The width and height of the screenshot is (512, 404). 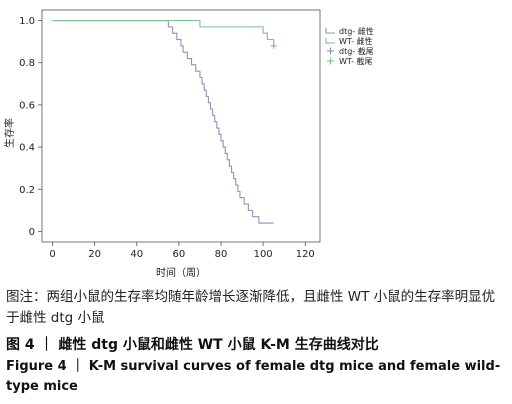 I want to click on y-tick-label: 0.6, so click(x=27, y=105).